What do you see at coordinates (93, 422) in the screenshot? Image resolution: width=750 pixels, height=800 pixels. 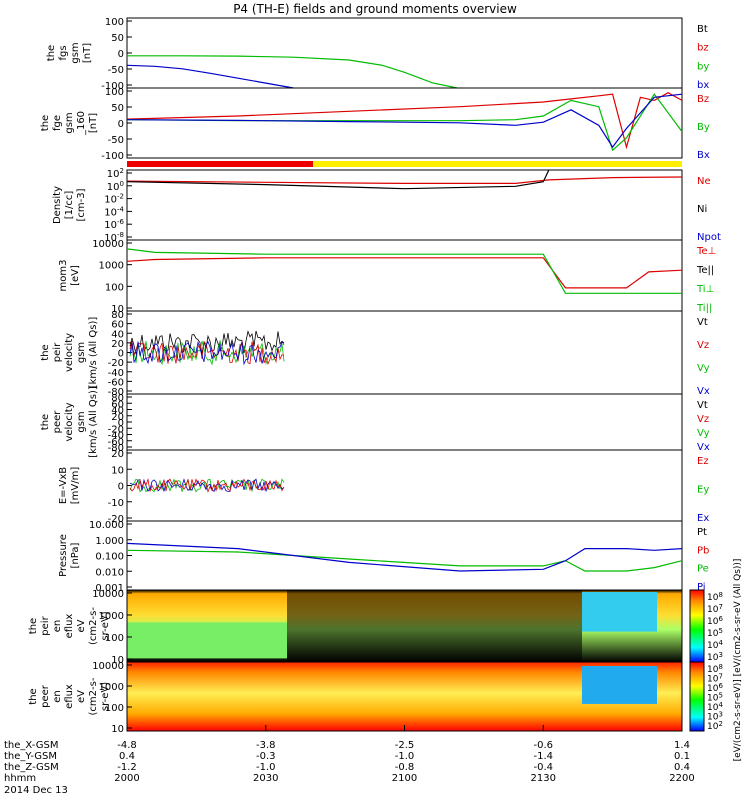 I see `y-axis-label: [km/s (All Qs)]` at bounding box center [93, 422].